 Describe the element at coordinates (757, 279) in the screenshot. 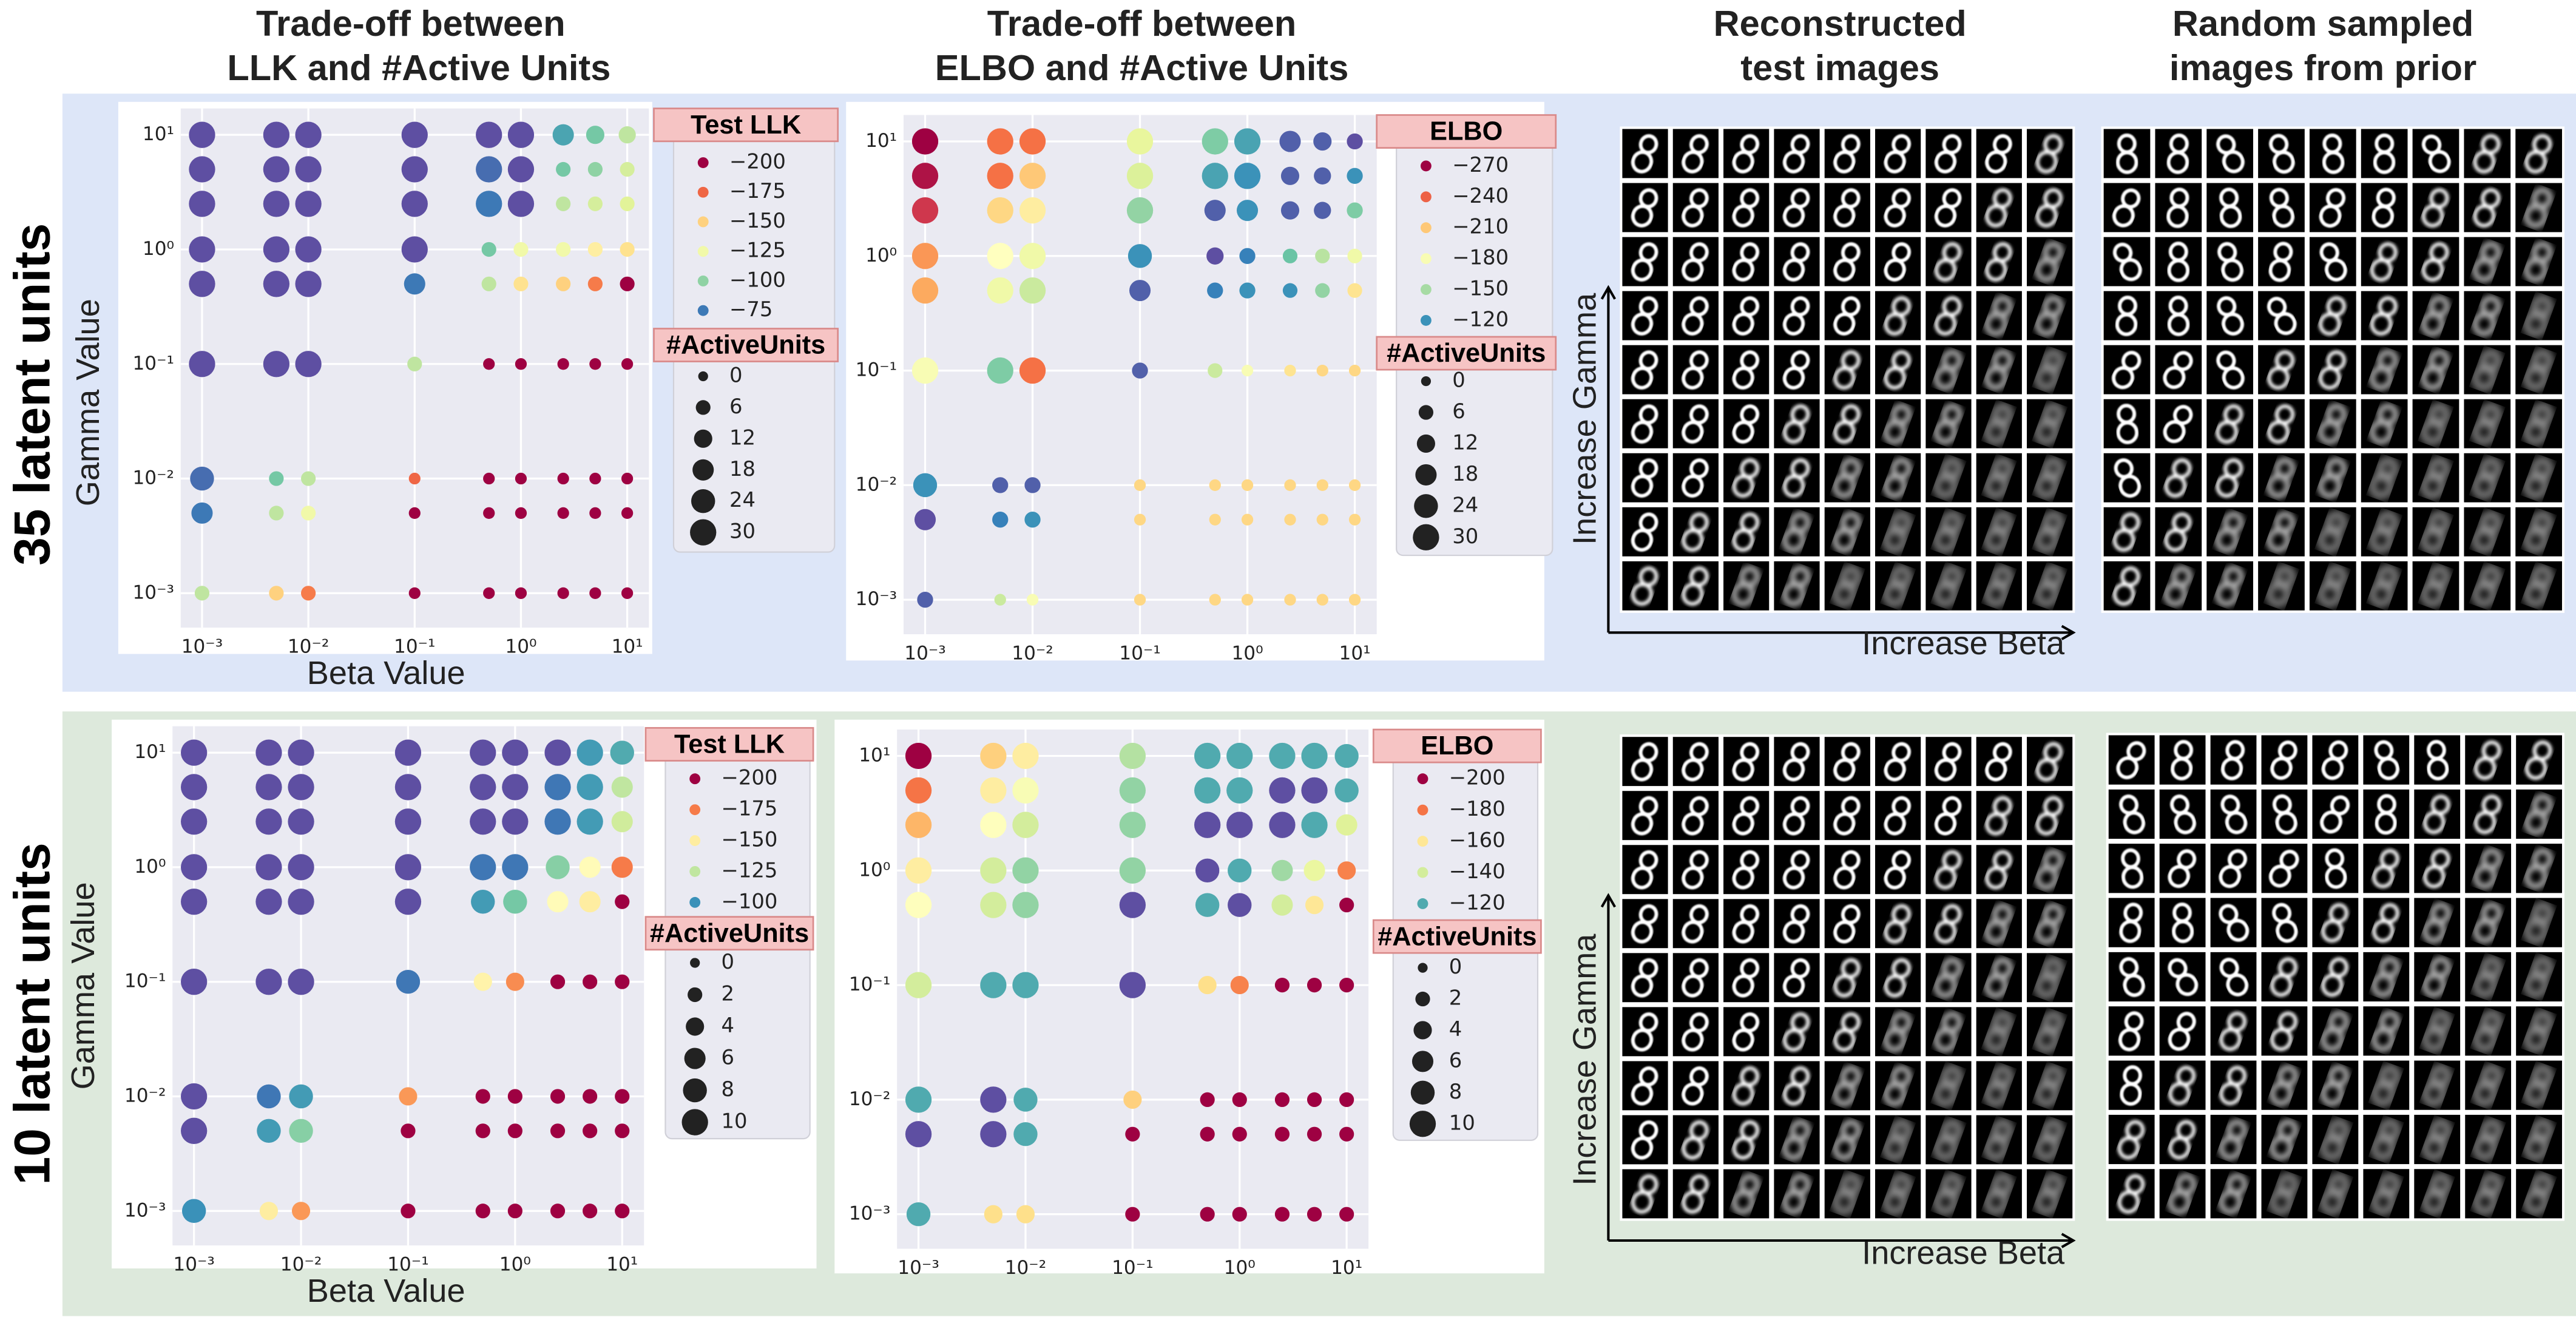

I see `legend-label: −100` at that location.